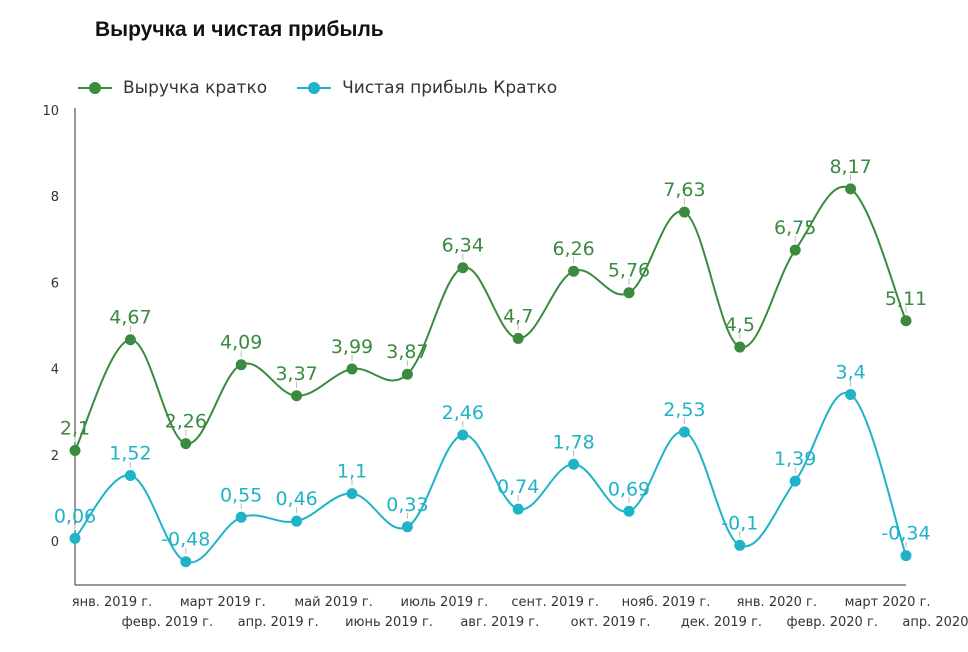 This screenshot has width=968, height=652. Describe the element at coordinates (333, 602) in the screenshot. I see `x-tick-label: май 2019 г.` at that location.